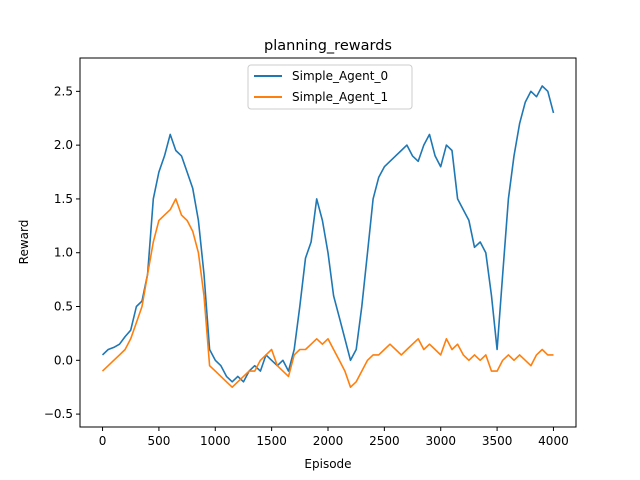 The width and height of the screenshot is (640, 480). I want to click on x-tick-label: 1500, so click(271, 441).